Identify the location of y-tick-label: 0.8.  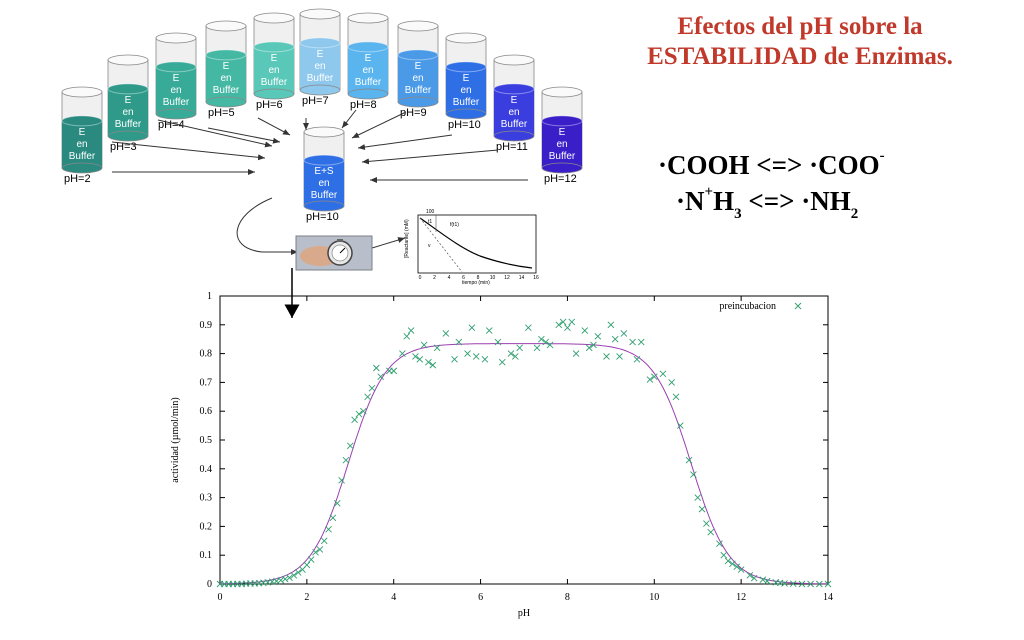
(206, 354).